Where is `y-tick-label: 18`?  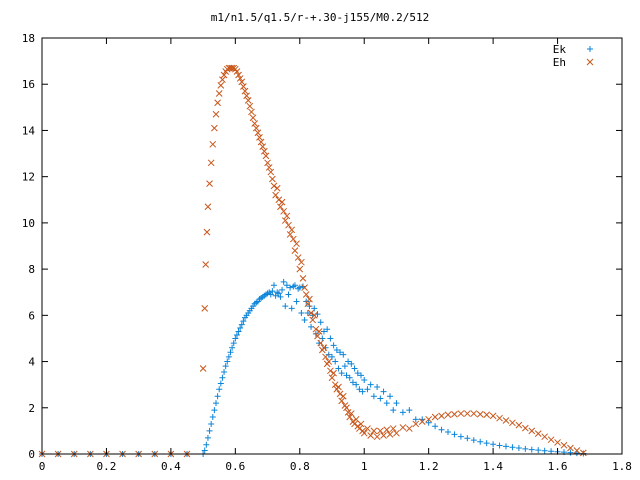 y-tick-label: 18 is located at coordinates (28, 38).